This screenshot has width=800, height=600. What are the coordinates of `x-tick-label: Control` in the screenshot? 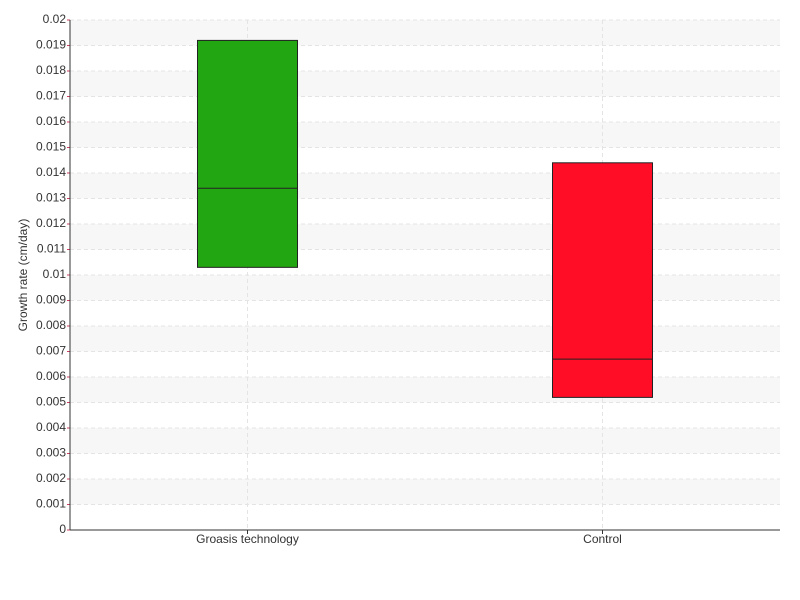 It's located at (602, 539).